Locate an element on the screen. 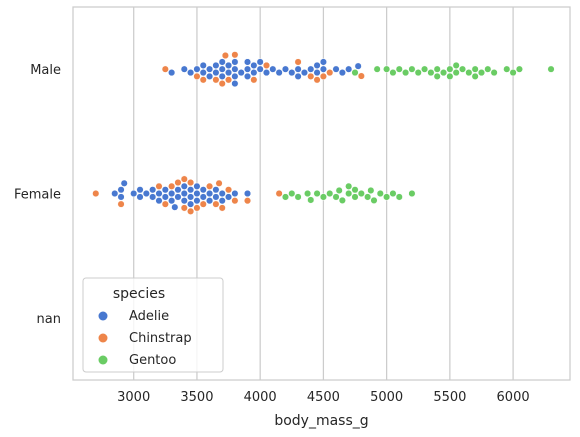 The image size is (580, 437). y-category-label: Female is located at coordinates (37, 195).